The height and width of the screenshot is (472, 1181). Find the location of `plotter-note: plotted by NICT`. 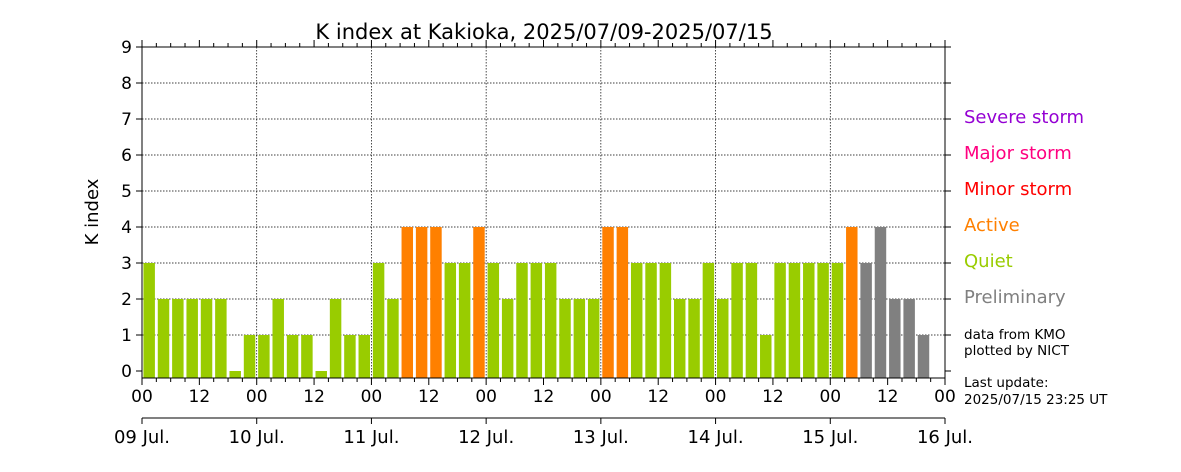

plotter-note: plotted by NICT is located at coordinates (1017, 351).